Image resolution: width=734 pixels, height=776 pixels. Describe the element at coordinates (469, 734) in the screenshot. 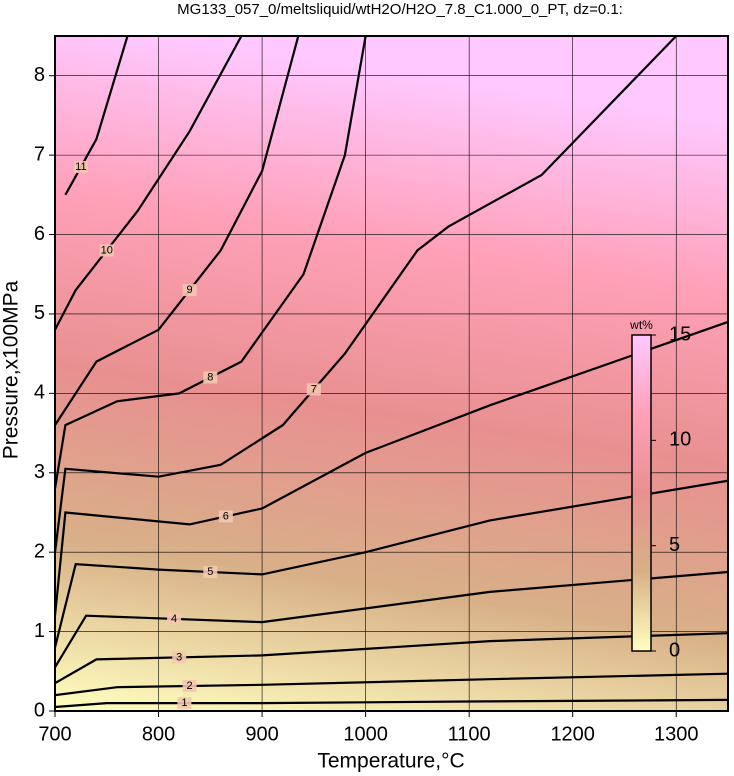

I see `x-tick-label: 1100` at that location.